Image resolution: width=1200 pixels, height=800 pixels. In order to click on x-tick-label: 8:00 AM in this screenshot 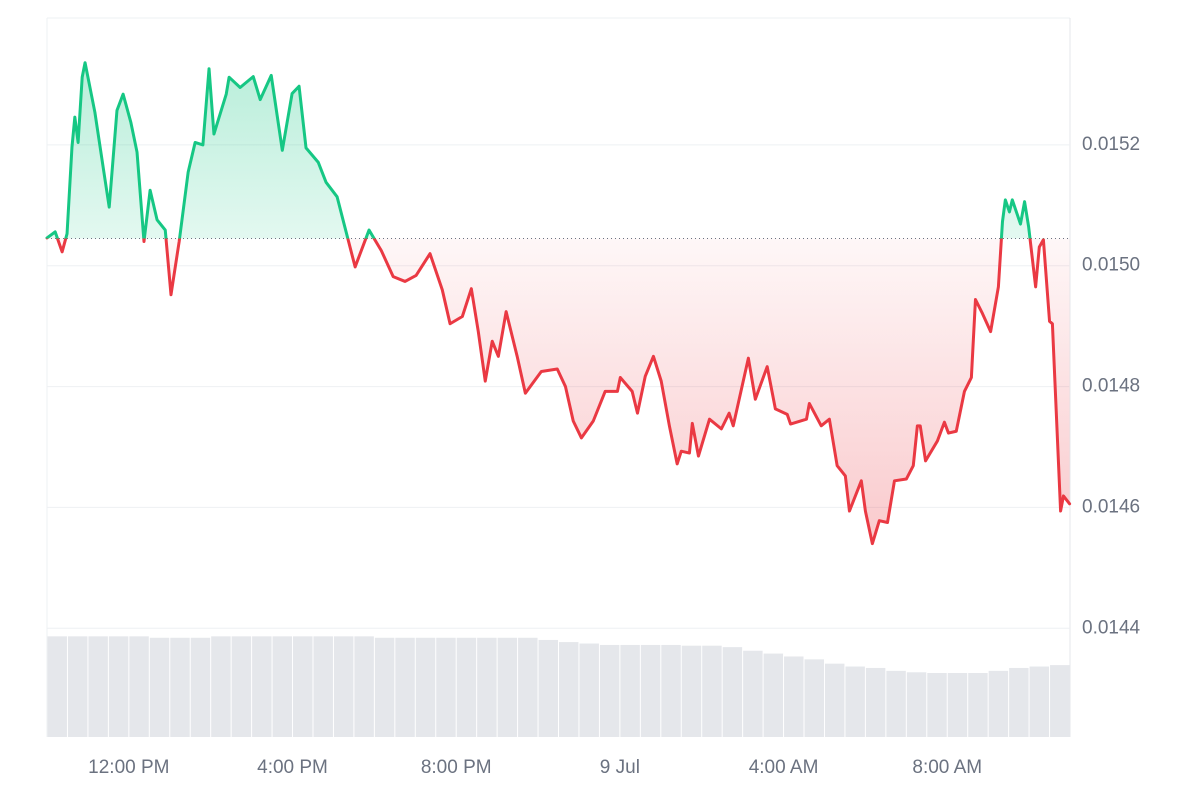, I will do `click(947, 767)`.